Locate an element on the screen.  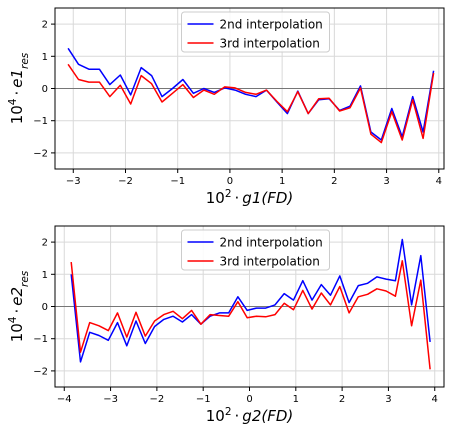
panel2-x-tick-label: 2 is located at coordinates (342, 399).